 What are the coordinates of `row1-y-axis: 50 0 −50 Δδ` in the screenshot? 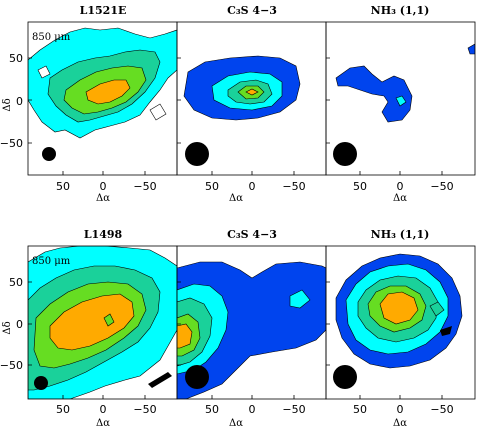 It's located at (11, 101).